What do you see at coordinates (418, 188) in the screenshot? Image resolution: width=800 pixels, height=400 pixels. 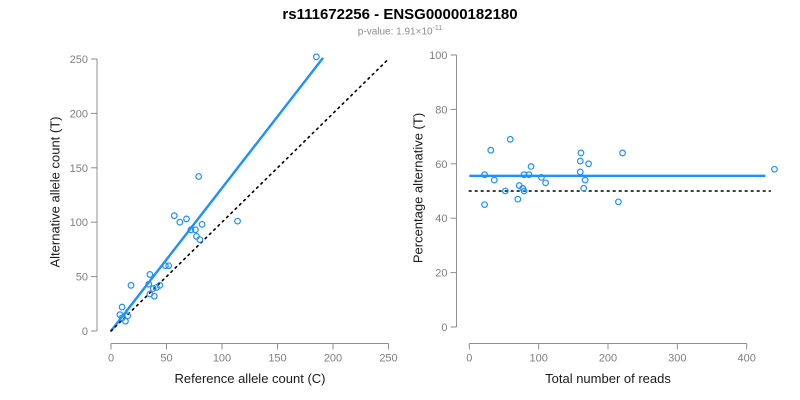 I see `right-yaxis-title: Percentage alternative (T)` at bounding box center [418, 188].